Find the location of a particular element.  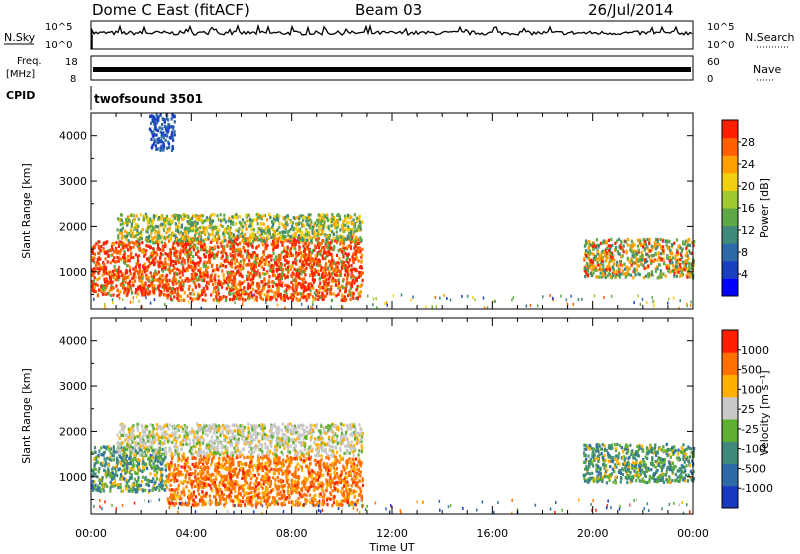

freq-band is located at coordinates (392, 69).